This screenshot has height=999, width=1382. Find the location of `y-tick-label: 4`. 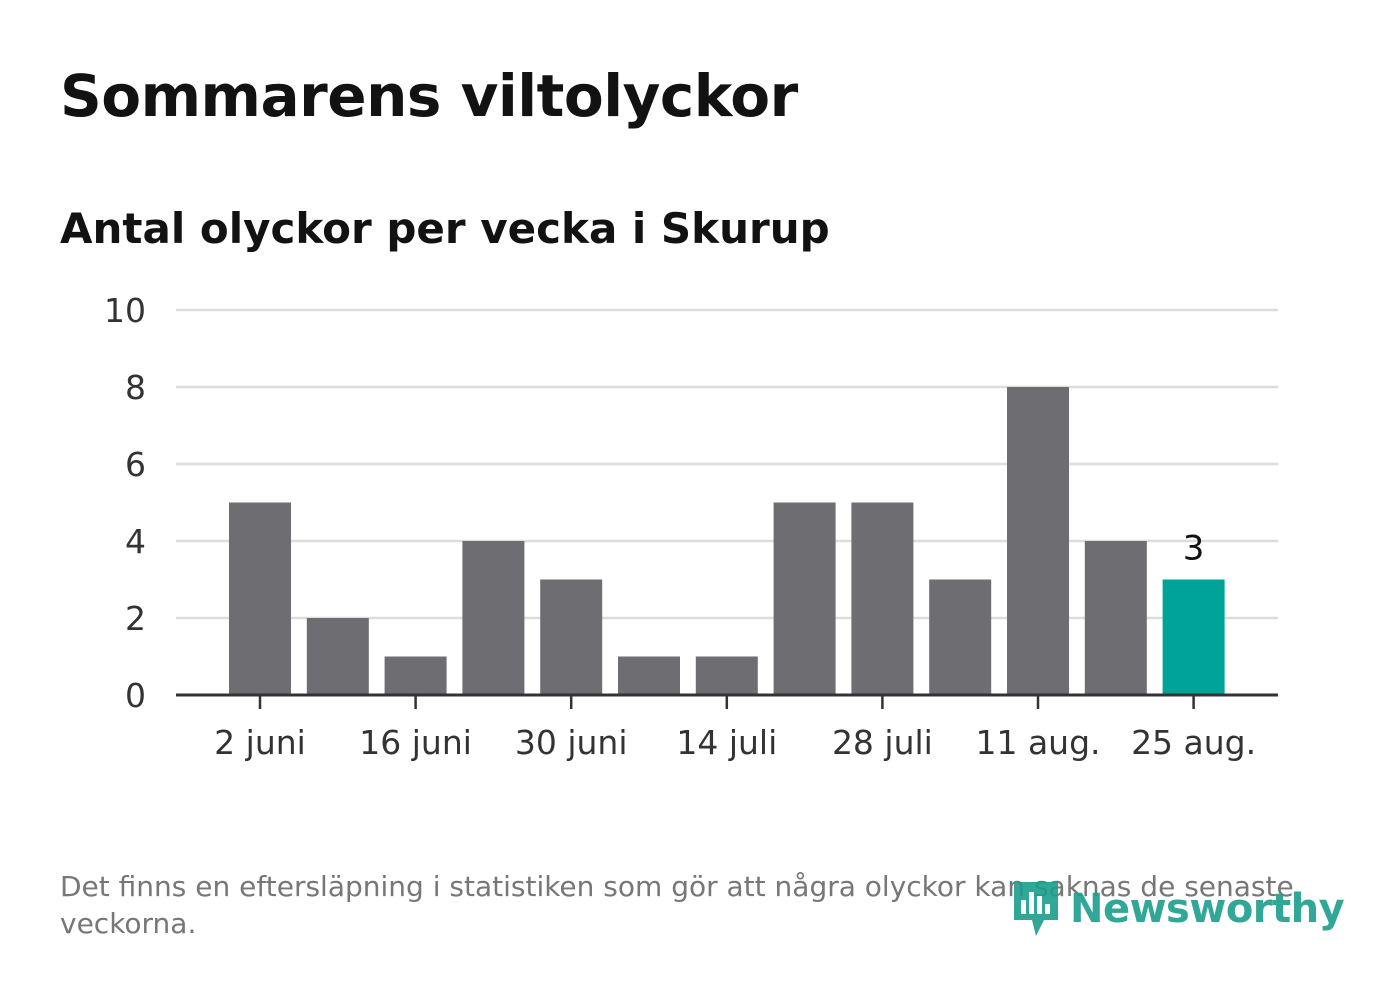

y-tick-label: 4 is located at coordinates (135, 541).